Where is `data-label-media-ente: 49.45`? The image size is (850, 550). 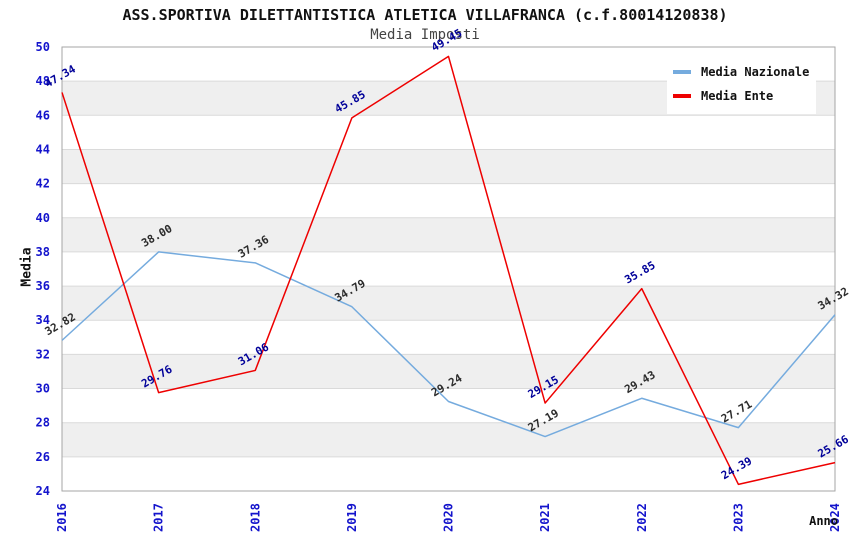 data-label-media-ente: 49.45 is located at coordinates (446, 40).